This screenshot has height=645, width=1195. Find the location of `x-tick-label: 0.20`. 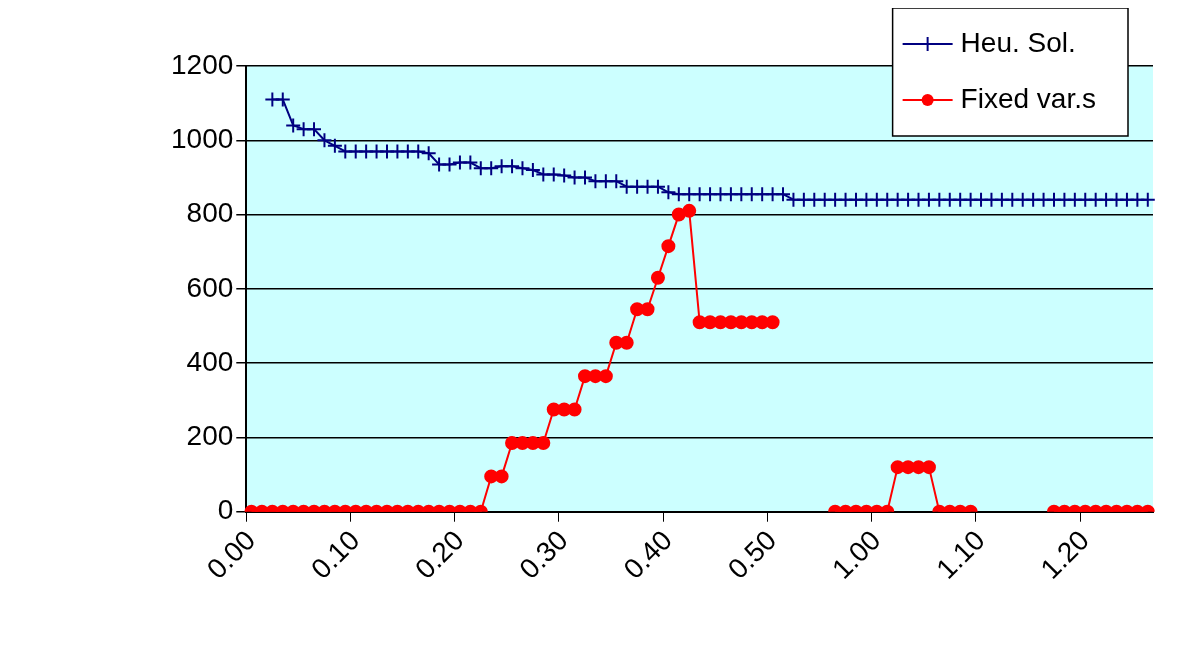

x-tick-label: 0.20 is located at coordinates (439, 554).